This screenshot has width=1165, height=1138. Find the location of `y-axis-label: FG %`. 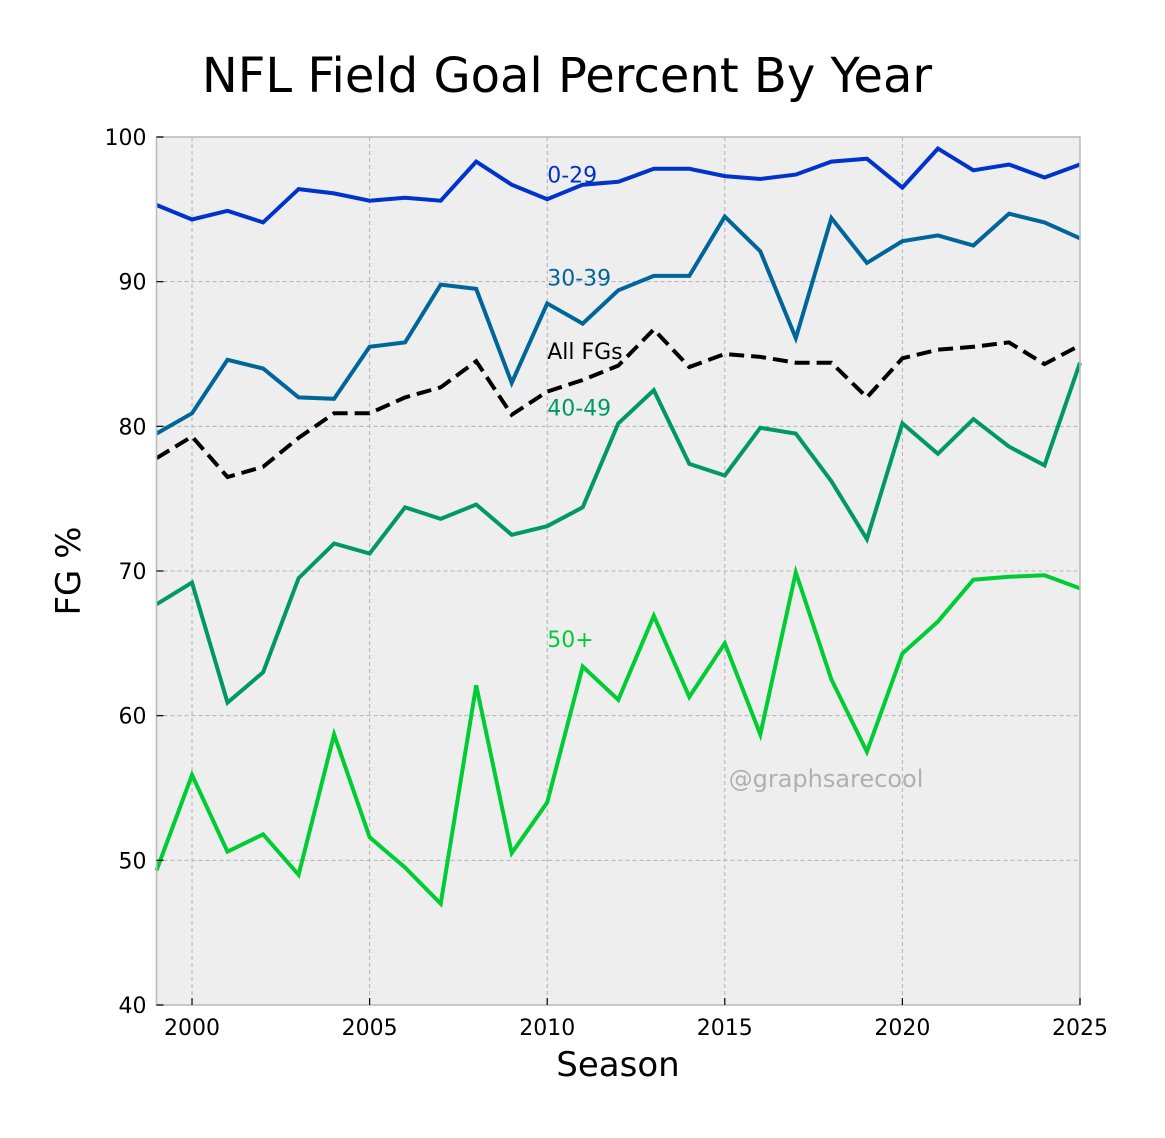

y-axis-label: FG % is located at coordinates (69, 570).